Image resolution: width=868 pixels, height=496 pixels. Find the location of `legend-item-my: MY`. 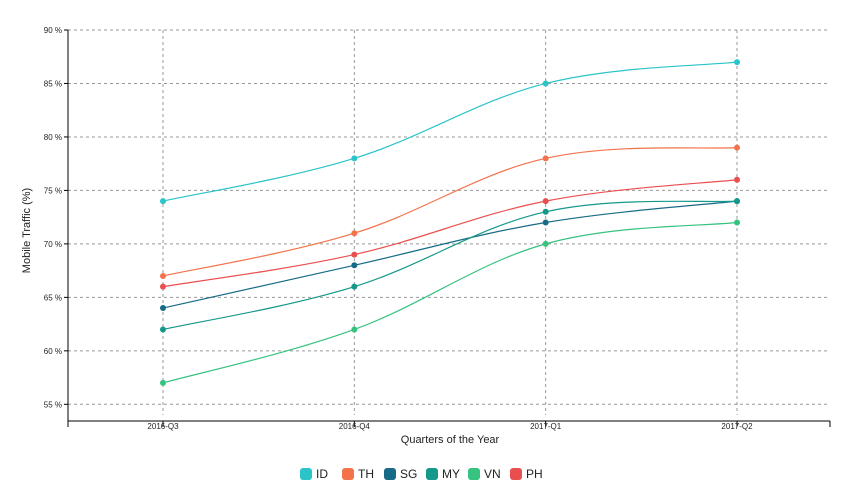

legend-item-my: MY is located at coordinates (443, 474).